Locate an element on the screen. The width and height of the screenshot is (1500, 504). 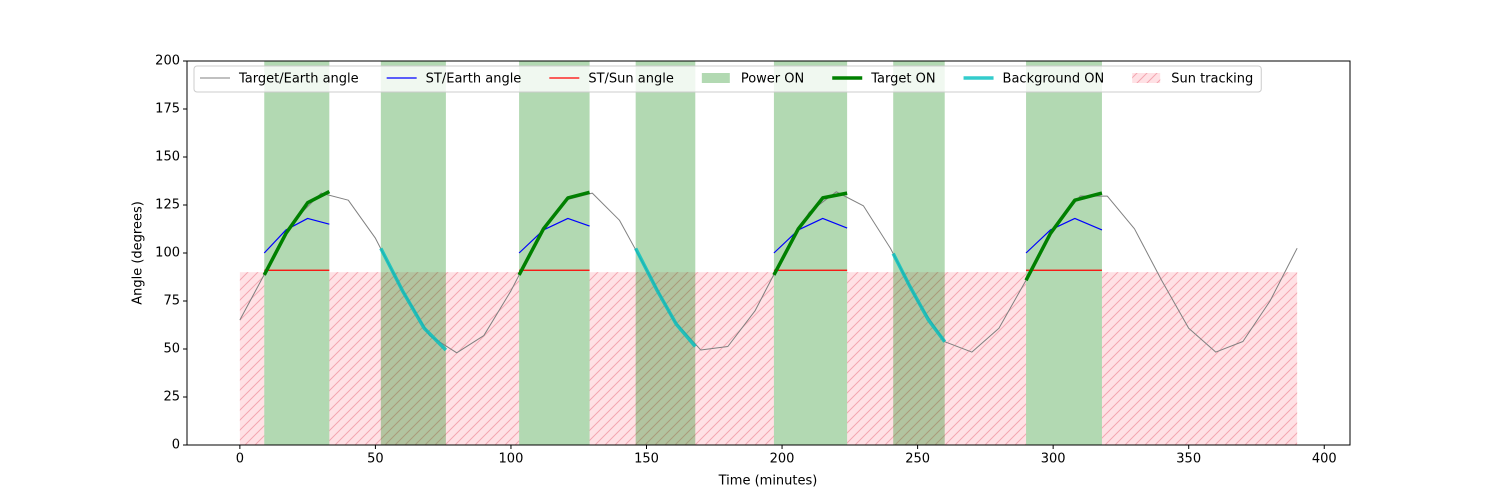
y-tick-label: 150 is located at coordinates (167, 157).